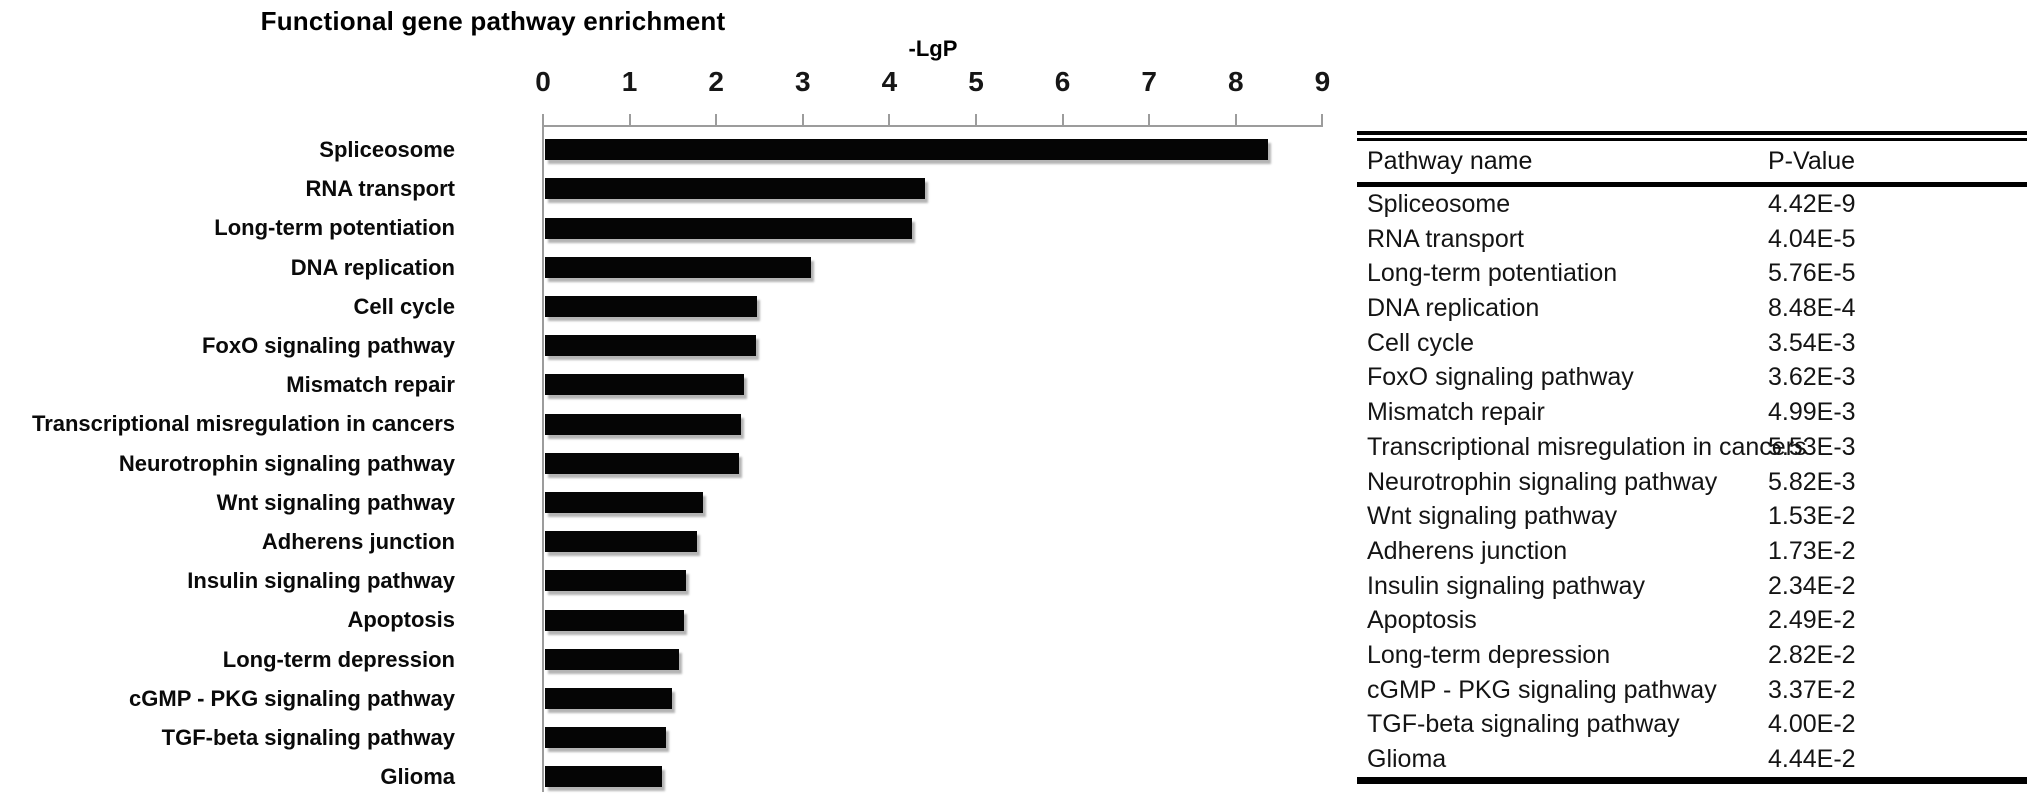 Image resolution: width=2031 pixels, height=804 pixels. Describe the element at coordinates (976, 81) in the screenshot. I see `x-tick-label: 5` at that location.